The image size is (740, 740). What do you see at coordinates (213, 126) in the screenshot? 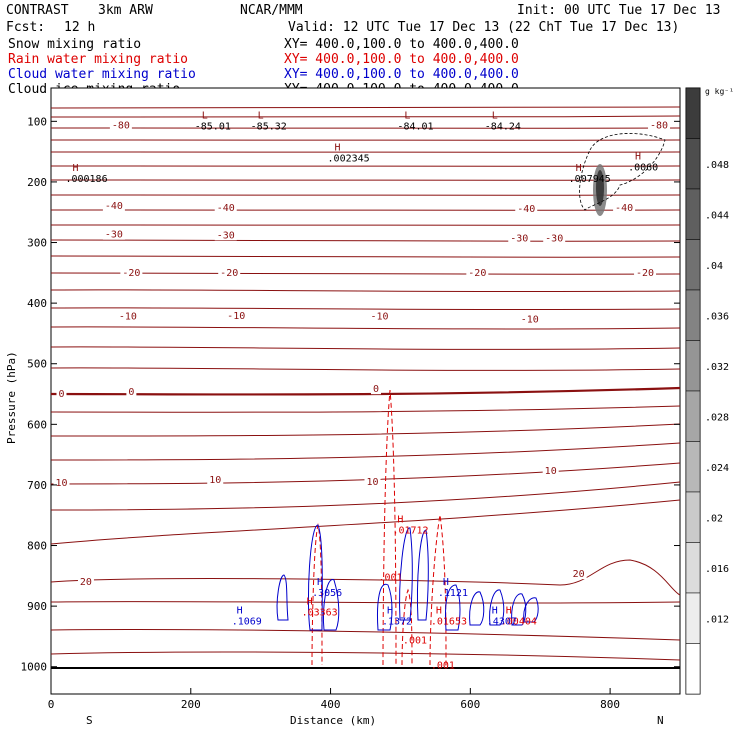
I see `extremum-value: -85.01` at bounding box center [213, 126].